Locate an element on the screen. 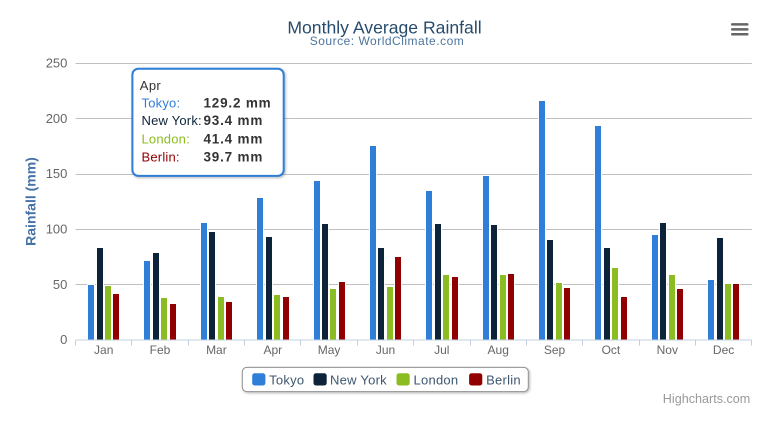 The image size is (769, 421). svg-text: 129.2 mm is located at coordinates (238, 103).